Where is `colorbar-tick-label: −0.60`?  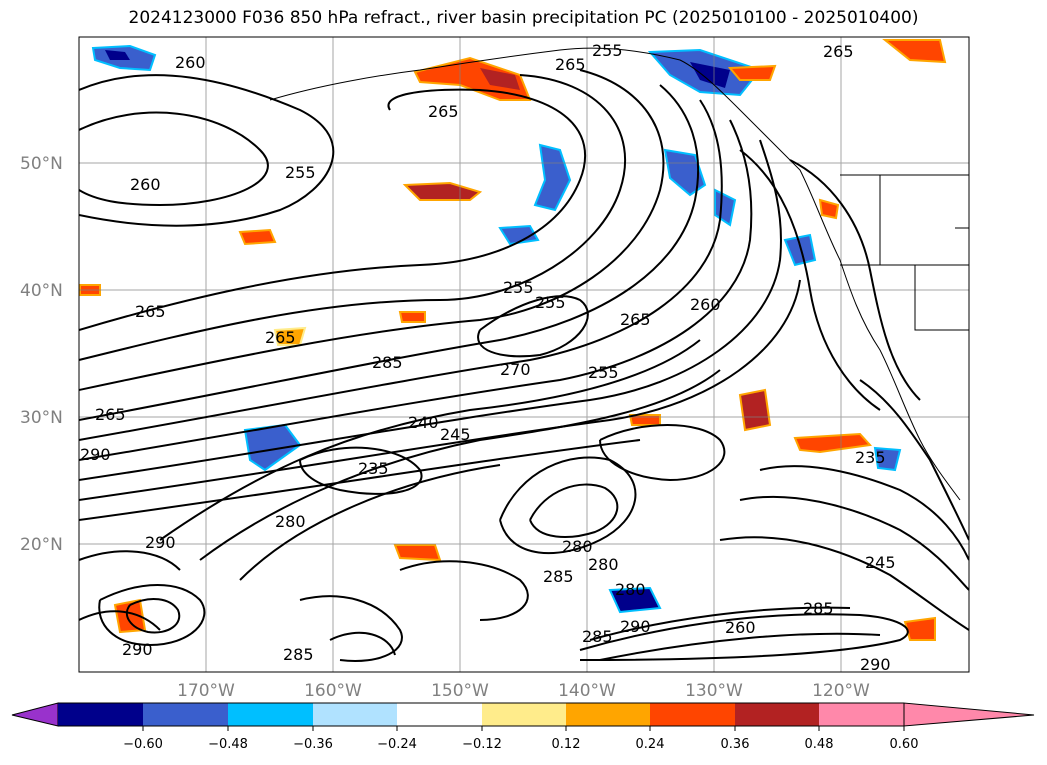
colorbar-tick-label: −0.60 is located at coordinates (143, 744).